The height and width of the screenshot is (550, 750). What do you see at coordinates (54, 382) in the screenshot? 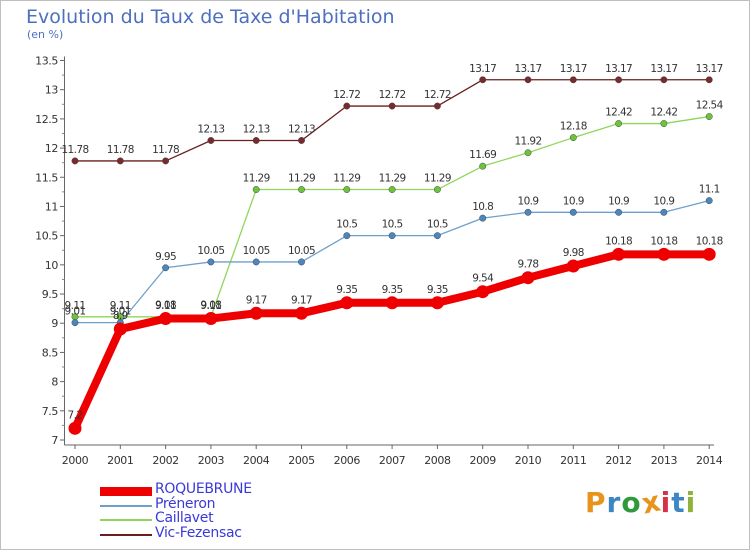
I see `y-tick-label: 8` at bounding box center [54, 382].